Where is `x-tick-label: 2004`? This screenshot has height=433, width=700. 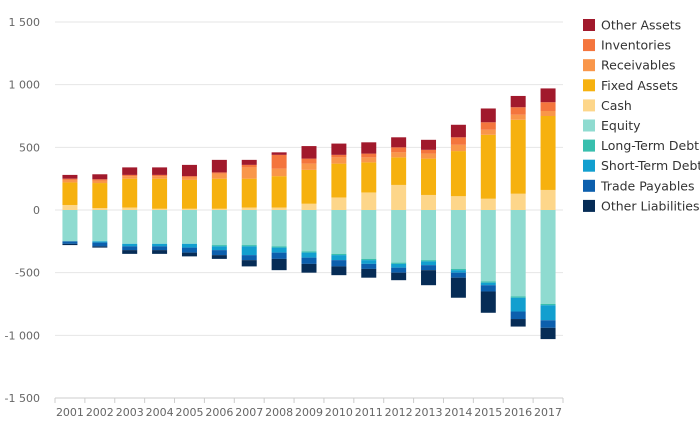
x-tick-label: 2004 is located at coordinates (160, 412).